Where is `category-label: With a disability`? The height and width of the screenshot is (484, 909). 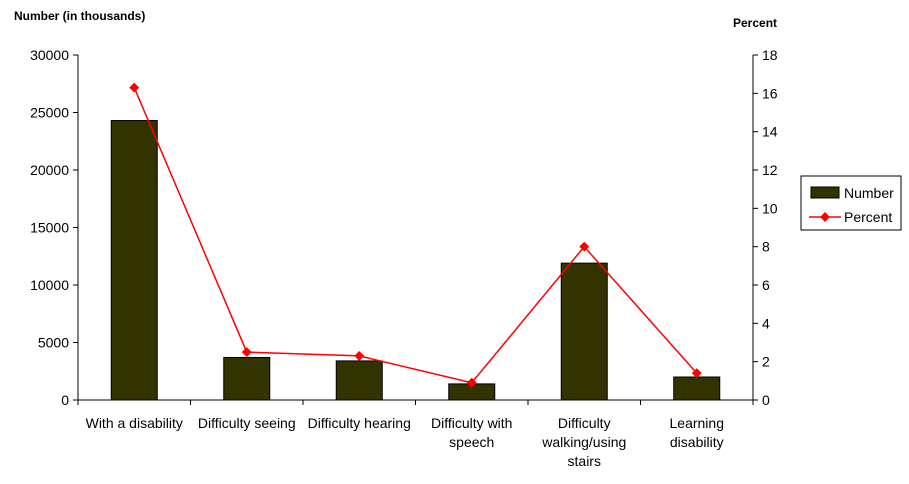
category-label: With a disability is located at coordinates (134, 423).